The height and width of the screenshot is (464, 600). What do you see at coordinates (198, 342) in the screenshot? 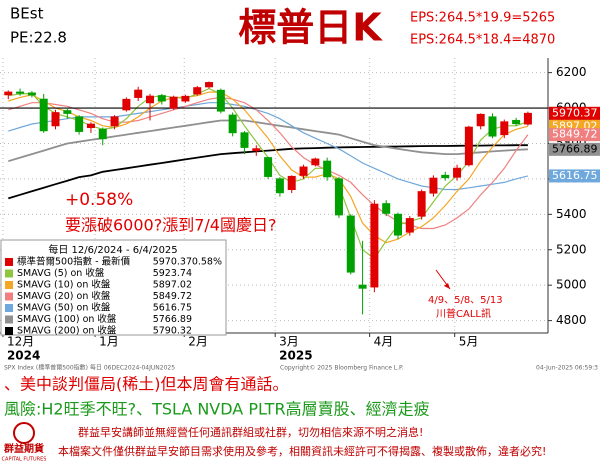
I see `x-tick-label: 2月` at bounding box center [198, 342].